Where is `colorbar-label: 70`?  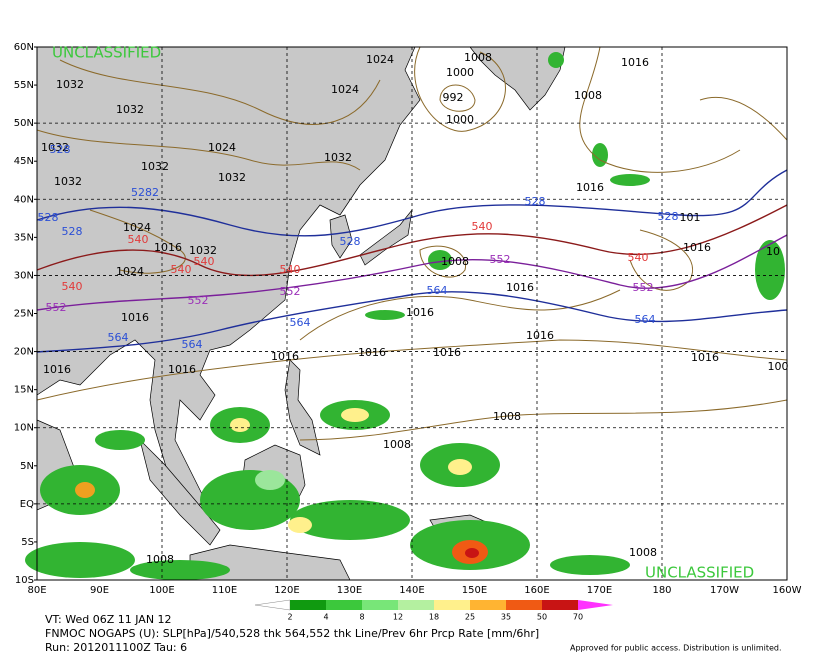 colorbar-label: 70 is located at coordinates (578, 617).